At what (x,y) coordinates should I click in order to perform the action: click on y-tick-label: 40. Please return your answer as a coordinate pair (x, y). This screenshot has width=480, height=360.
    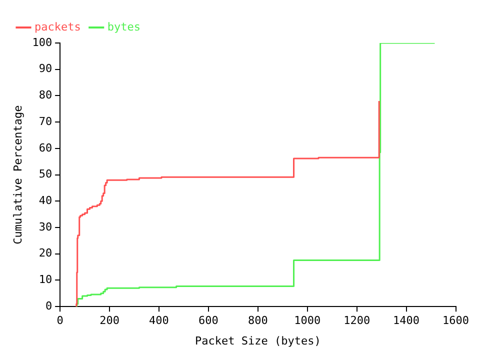
    Looking at the image, I should click on (45, 201).